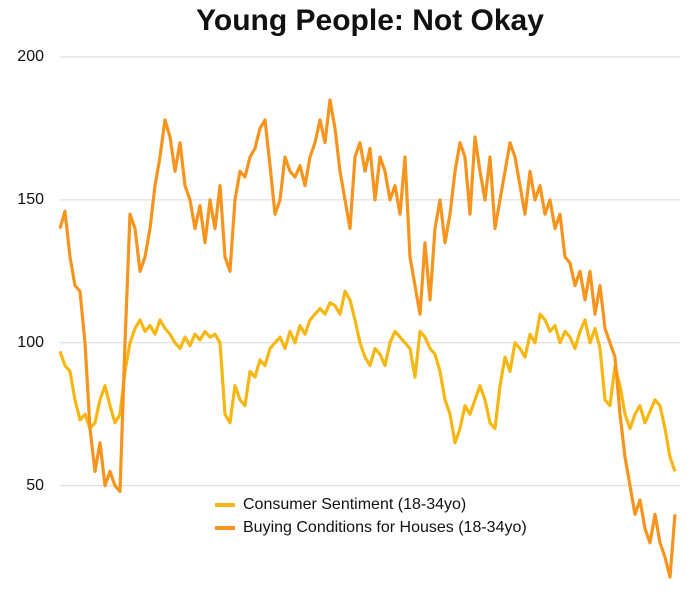 This screenshot has height=600, width=693. What do you see at coordinates (30, 342) in the screenshot?
I see `y-tick-label: 100` at bounding box center [30, 342].